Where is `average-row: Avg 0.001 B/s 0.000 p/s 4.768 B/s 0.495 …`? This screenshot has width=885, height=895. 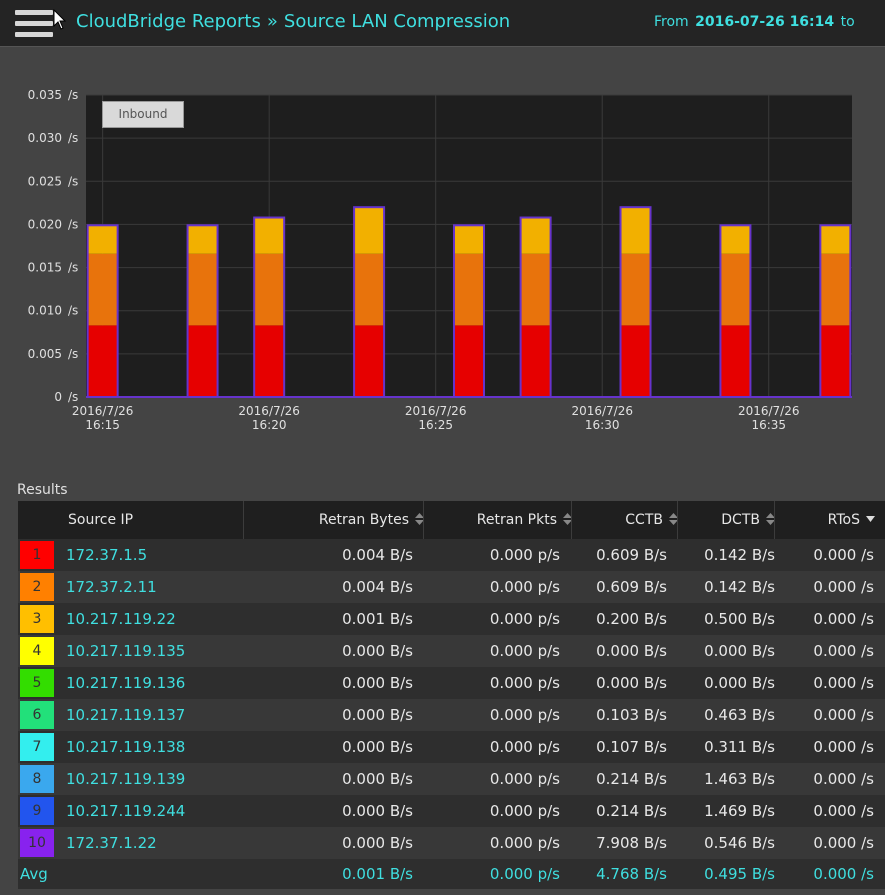 average-row: Avg 0.001 B/s 0.000 p/s 4.768 B/s 0.495 … is located at coordinates (451, 874).